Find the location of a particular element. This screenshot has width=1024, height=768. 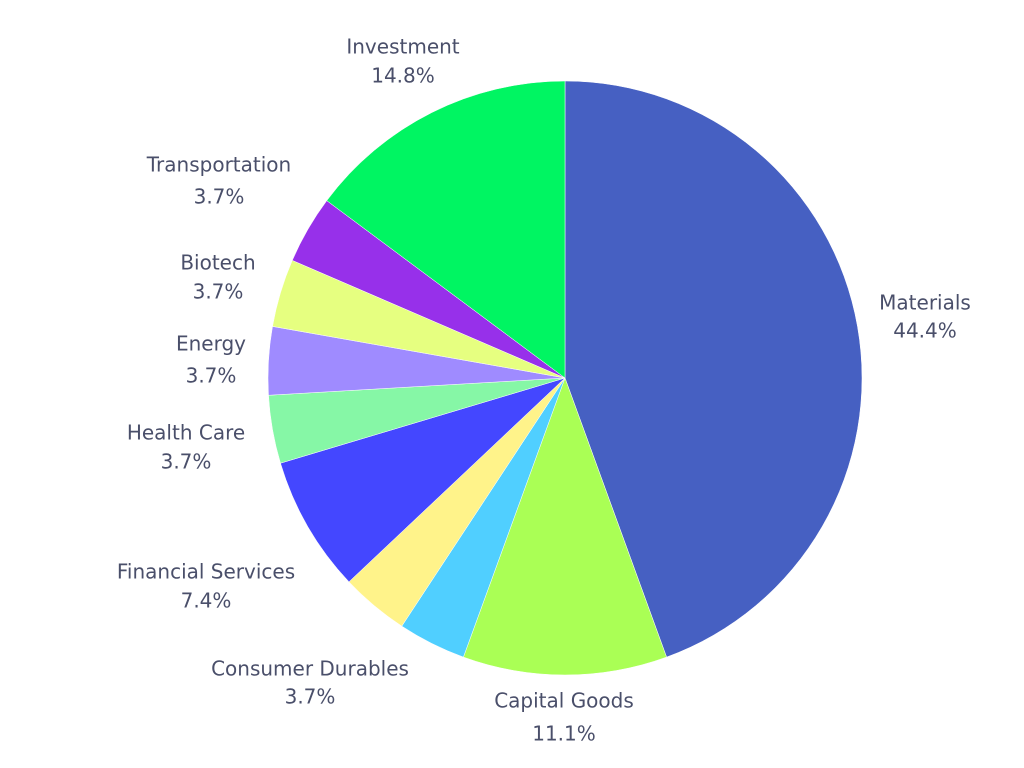

slice-label-capital-goods: Capital Goods is located at coordinates (564, 701).